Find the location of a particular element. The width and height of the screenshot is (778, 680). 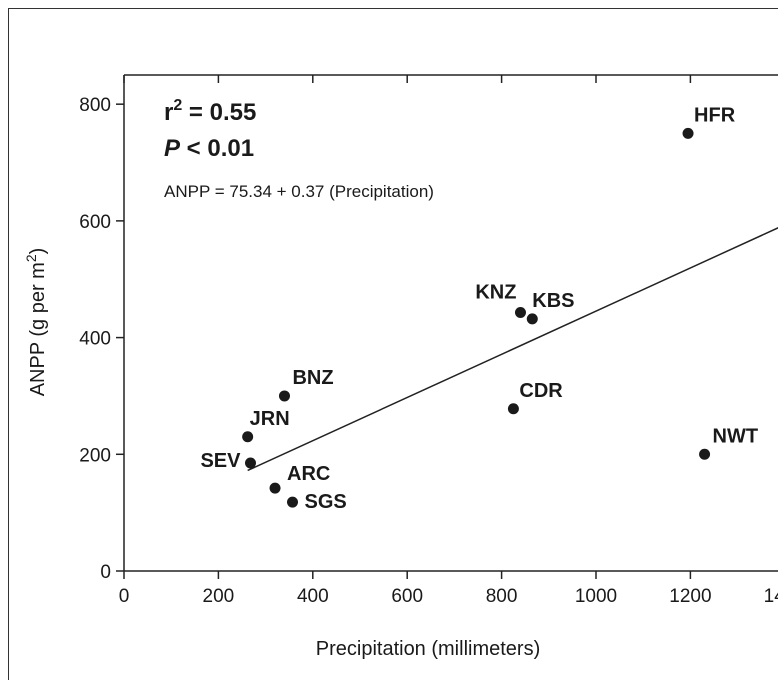

x-tick-label: 600 is located at coordinates (407, 596).